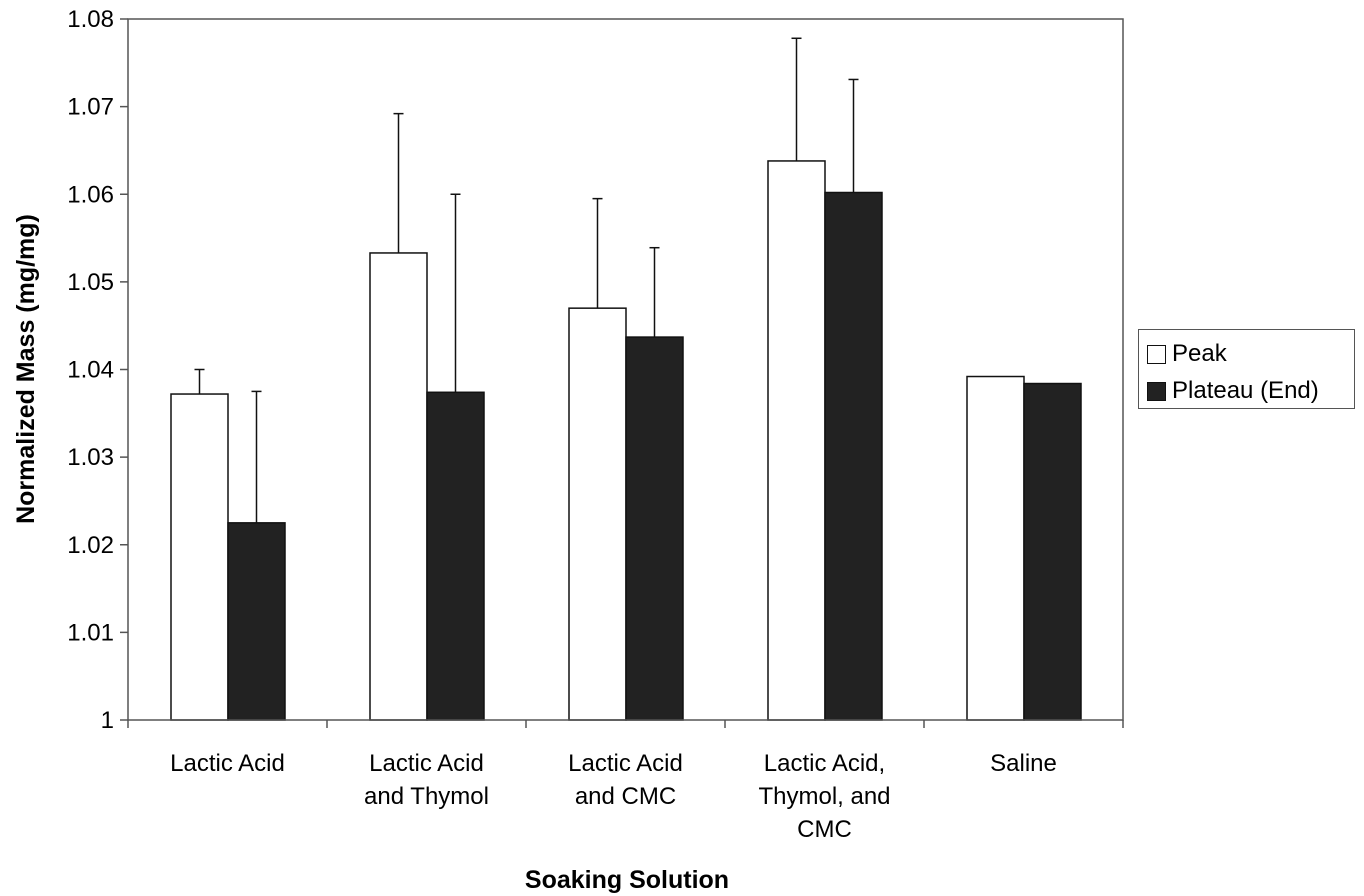 The width and height of the screenshot is (1364, 896). Describe the element at coordinates (824, 763) in the screenshot. I see `x-category-label: Lactic Acid,` at that location.